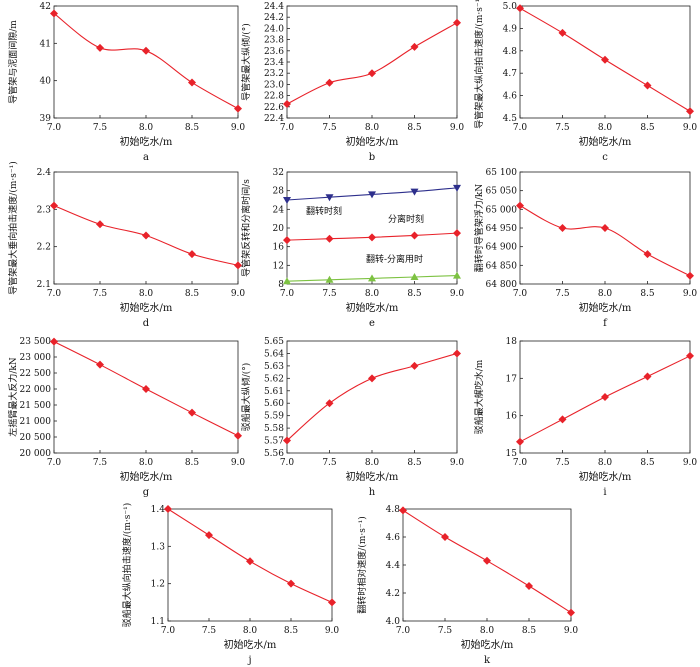  I want to click on y-tick-label: 23.0, so click(274, 85).